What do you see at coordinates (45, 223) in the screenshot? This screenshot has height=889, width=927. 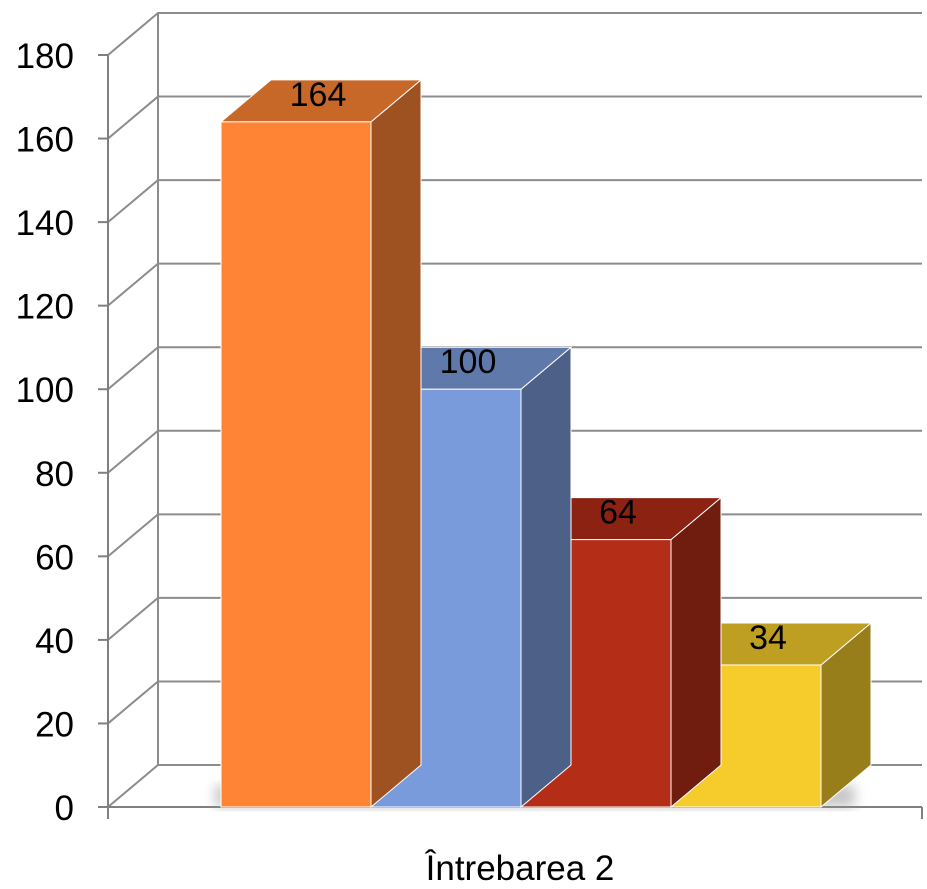 I see `y-tick-label: 140` at bounding box center [45, 223].